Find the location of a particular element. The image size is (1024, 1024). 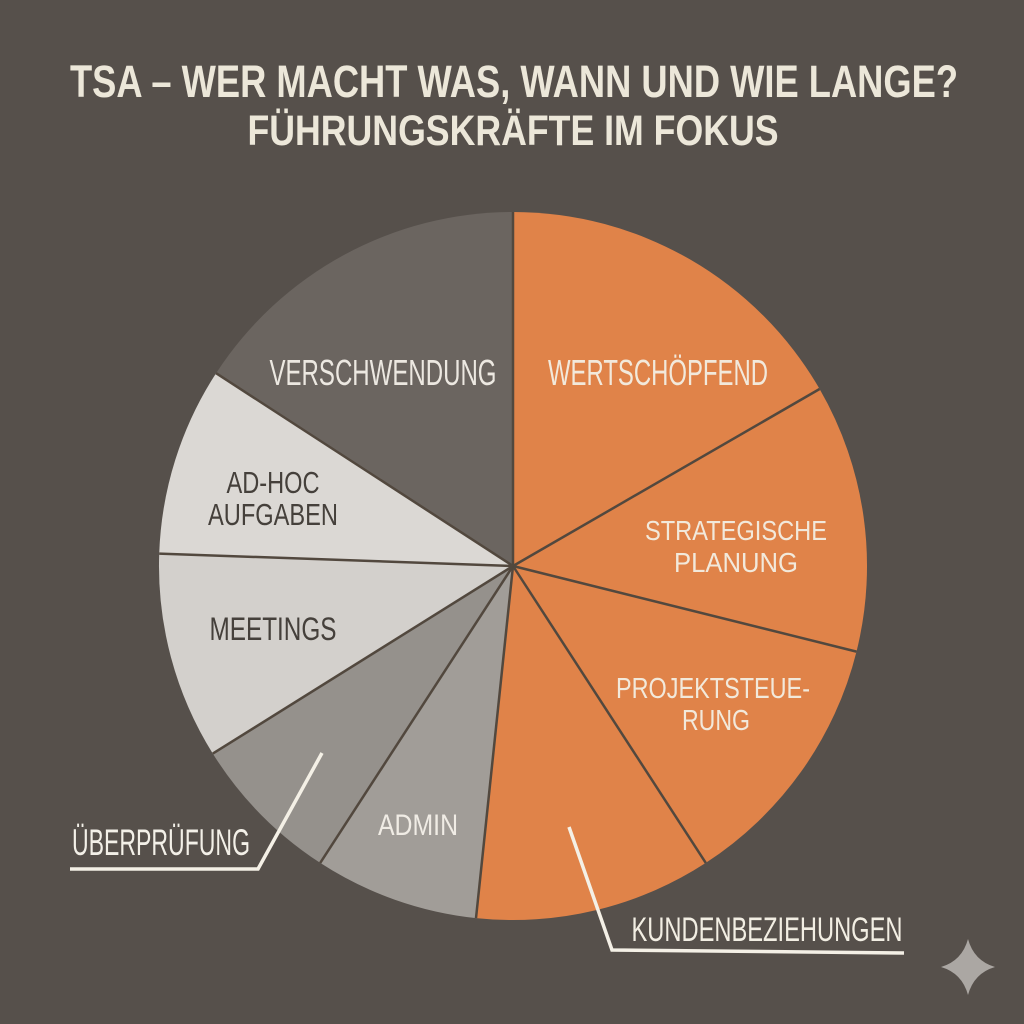

slice-label-projektsteuerung: RUNG is located at coordinates (716, 721).